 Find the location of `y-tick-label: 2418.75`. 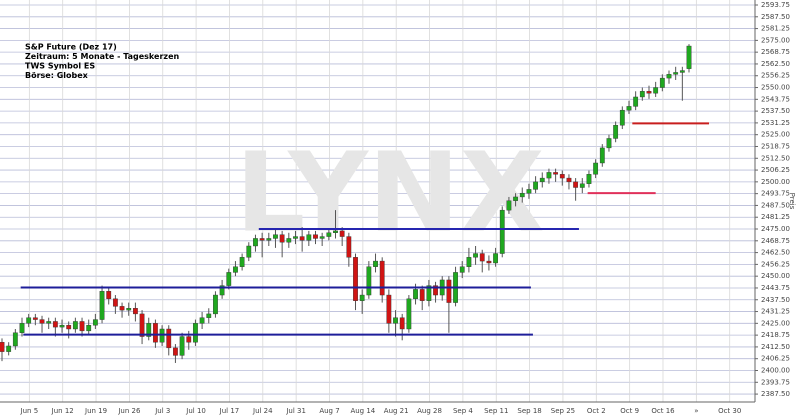

y-tick-label: 2418.75 is located at coordinates (775, 335).